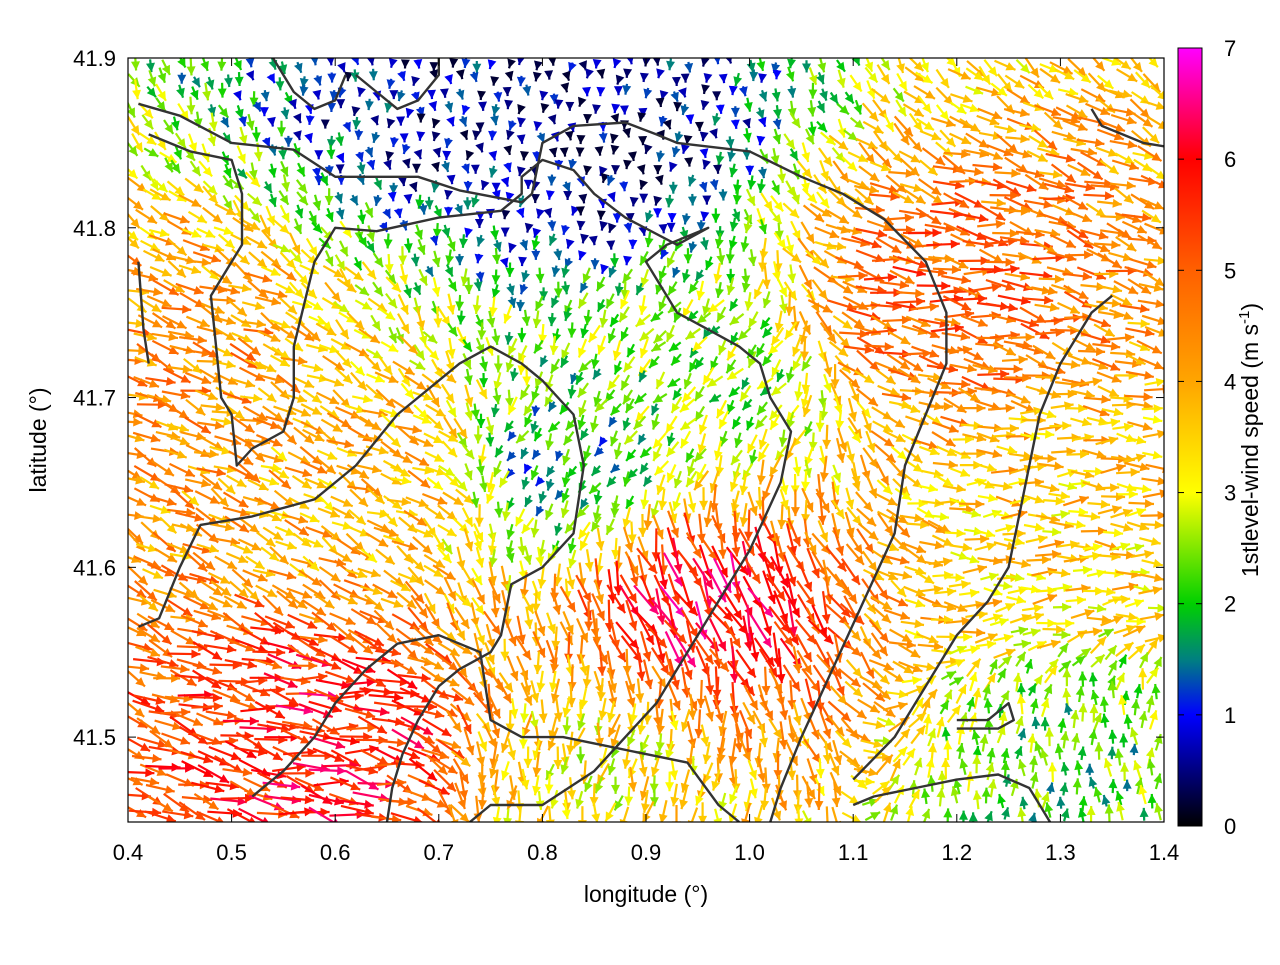  What do you see at coordinates (94, 567) in the screenshot?
I see `y-tick-label: 41.6` at bounding box center [94, 567].